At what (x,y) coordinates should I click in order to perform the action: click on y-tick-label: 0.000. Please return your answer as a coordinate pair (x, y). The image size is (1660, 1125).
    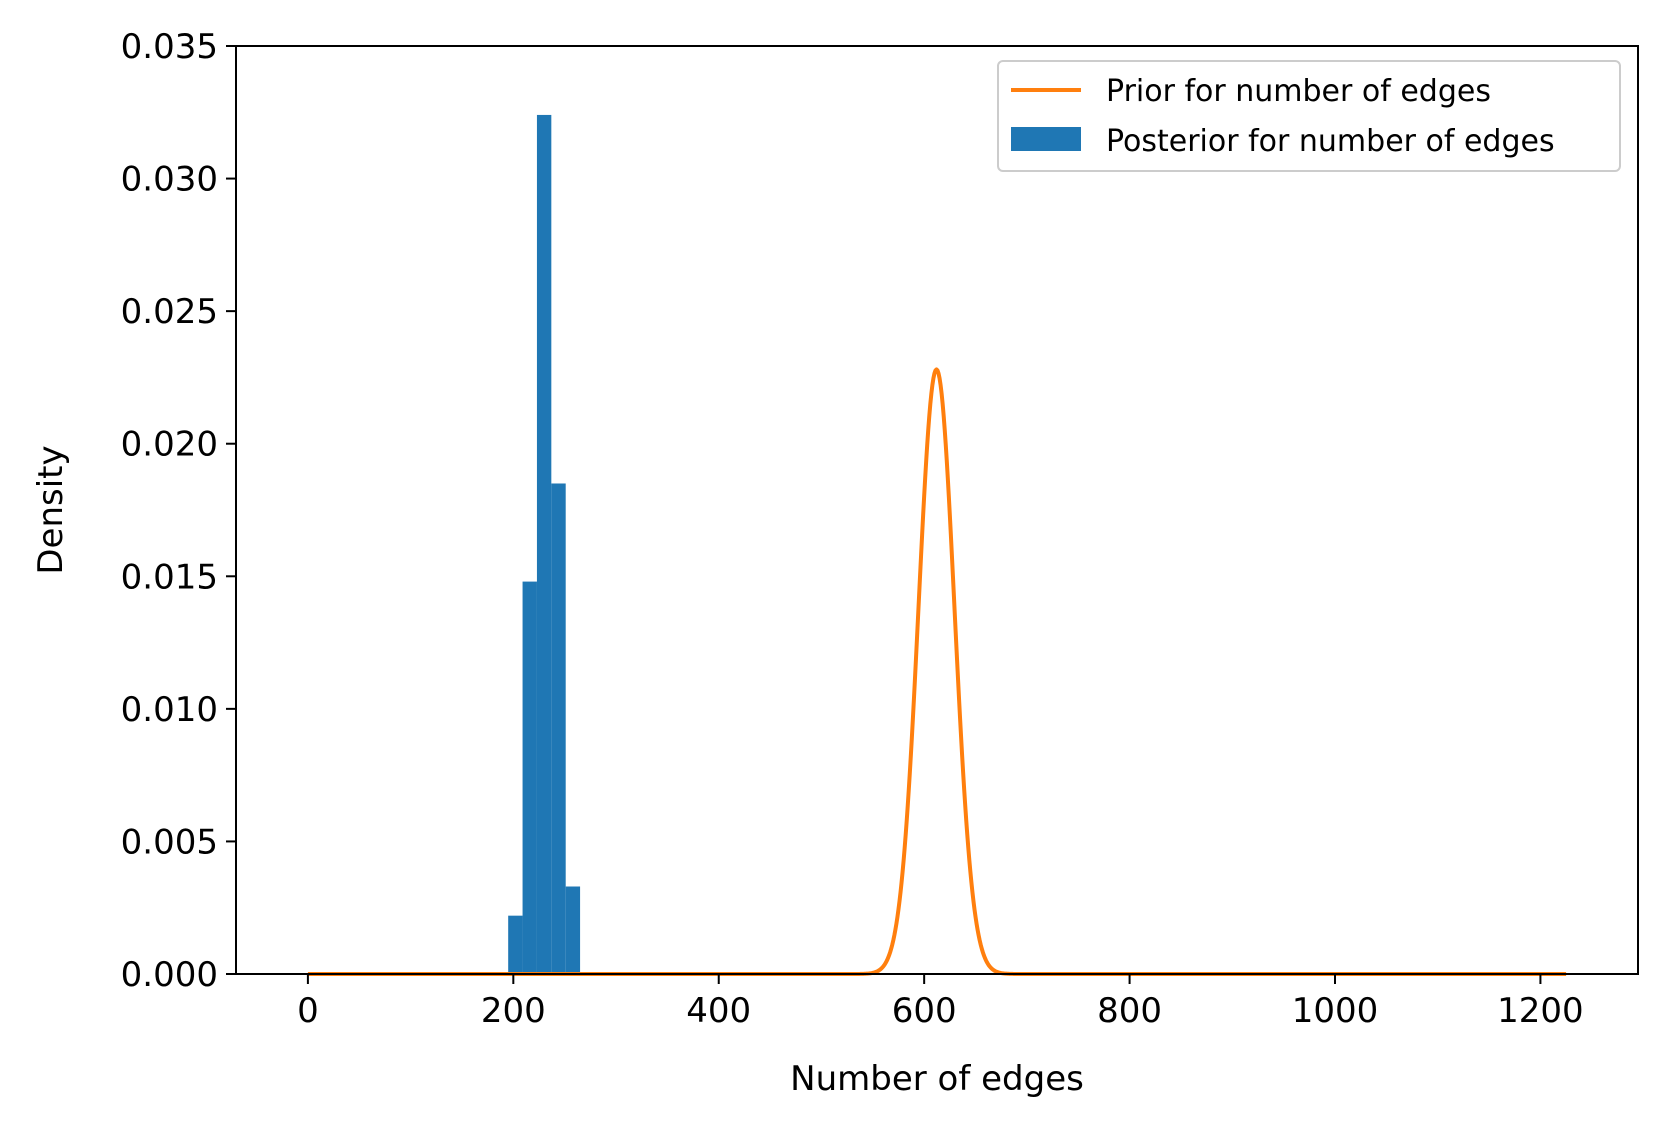
    Looking at the image, I should click on (169, 975).